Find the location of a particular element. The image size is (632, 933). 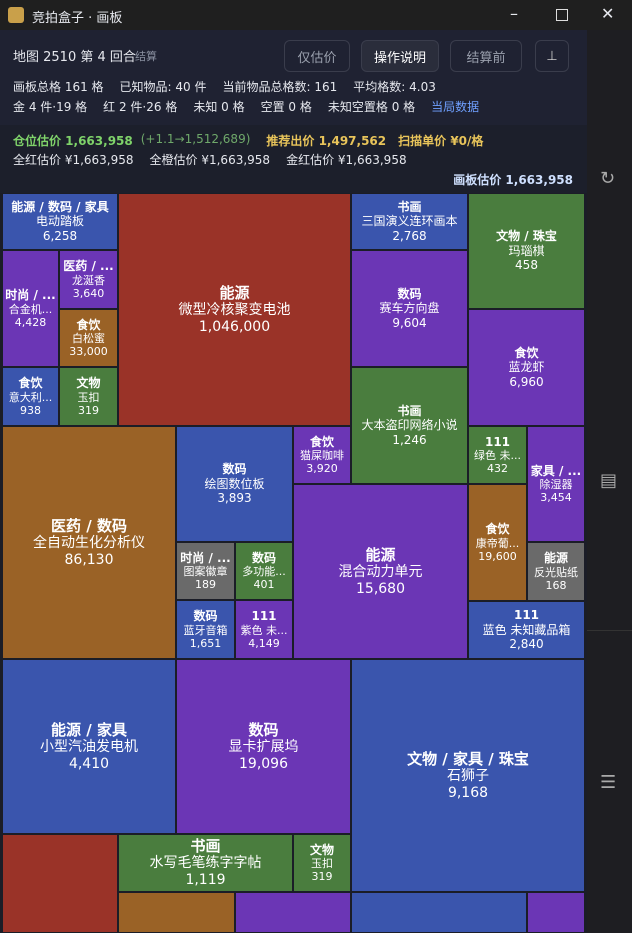

tile-name: 绘图数位板 is located at coordinates (234, 483).